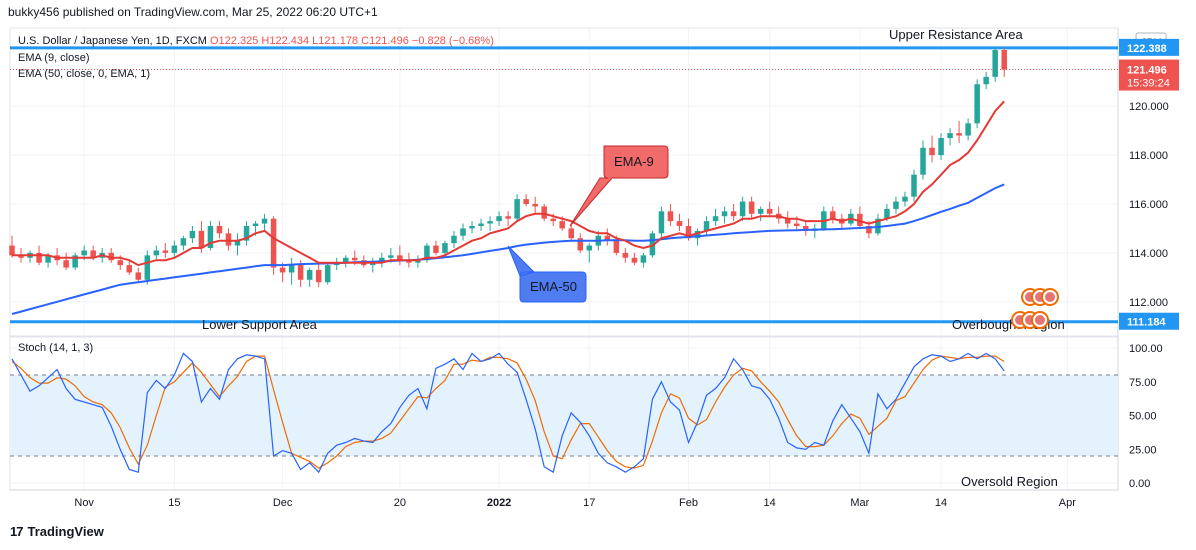  Describe the element at coordinates (547, 274) in the screenshot. I see `ema50-callout` at that location.